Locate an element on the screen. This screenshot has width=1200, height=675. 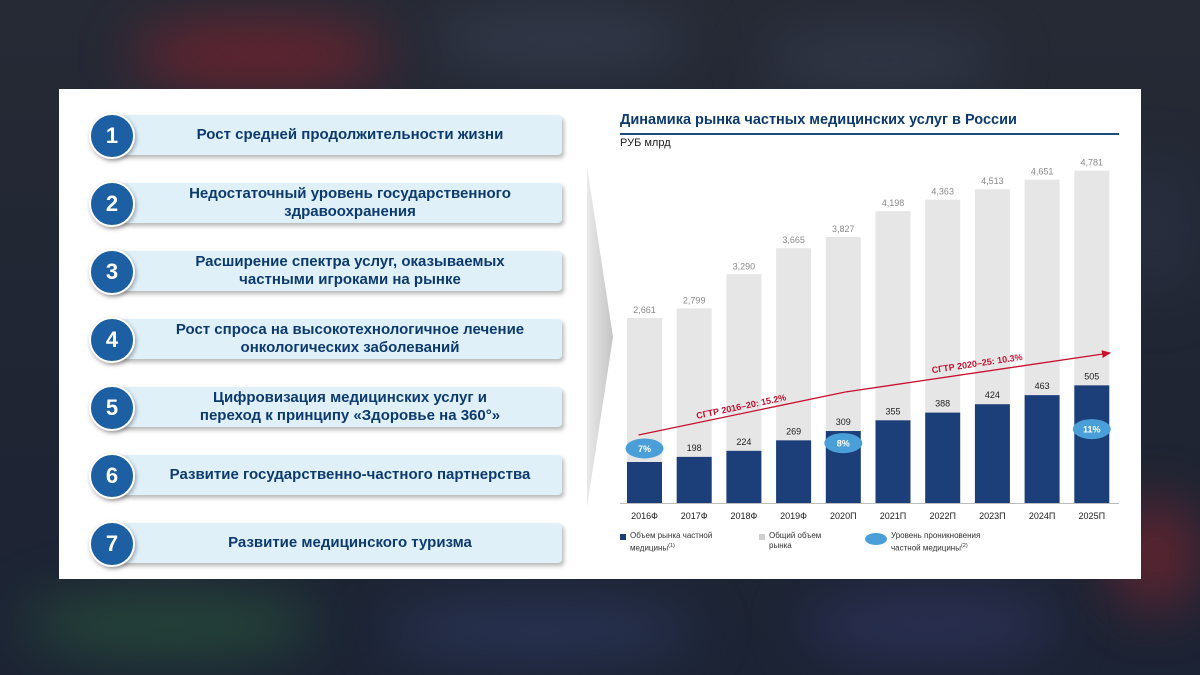
total-value-label: 4,651 is located at coordinates (1042, 172).